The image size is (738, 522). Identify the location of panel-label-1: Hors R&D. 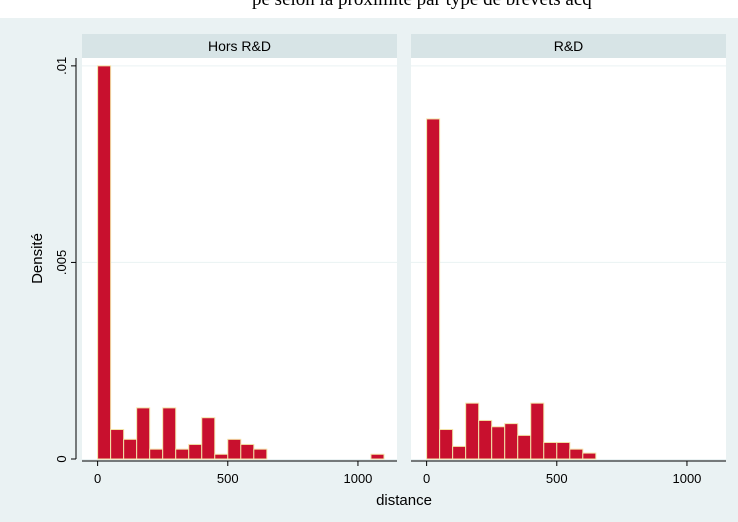
(239, 46).